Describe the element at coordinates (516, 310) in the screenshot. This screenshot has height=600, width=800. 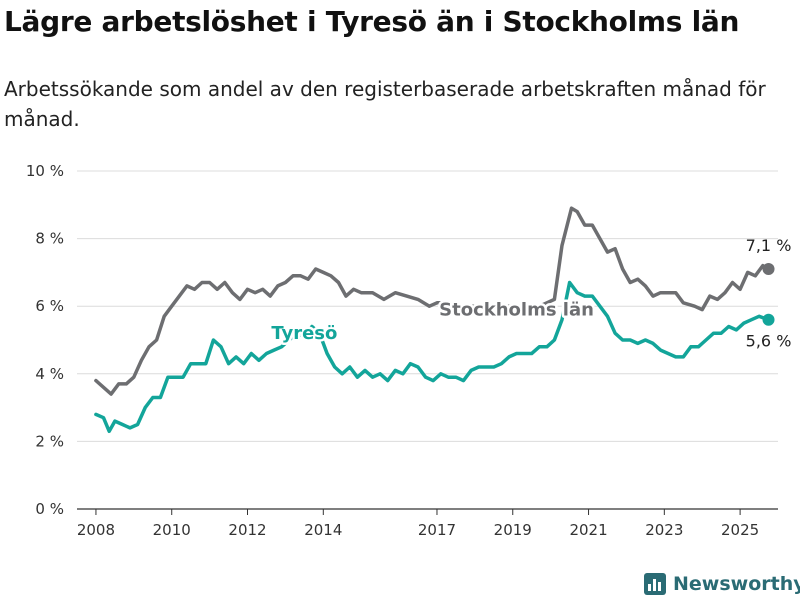
I see `series-label-stockholms-l-n: Stockholms län` at that location.